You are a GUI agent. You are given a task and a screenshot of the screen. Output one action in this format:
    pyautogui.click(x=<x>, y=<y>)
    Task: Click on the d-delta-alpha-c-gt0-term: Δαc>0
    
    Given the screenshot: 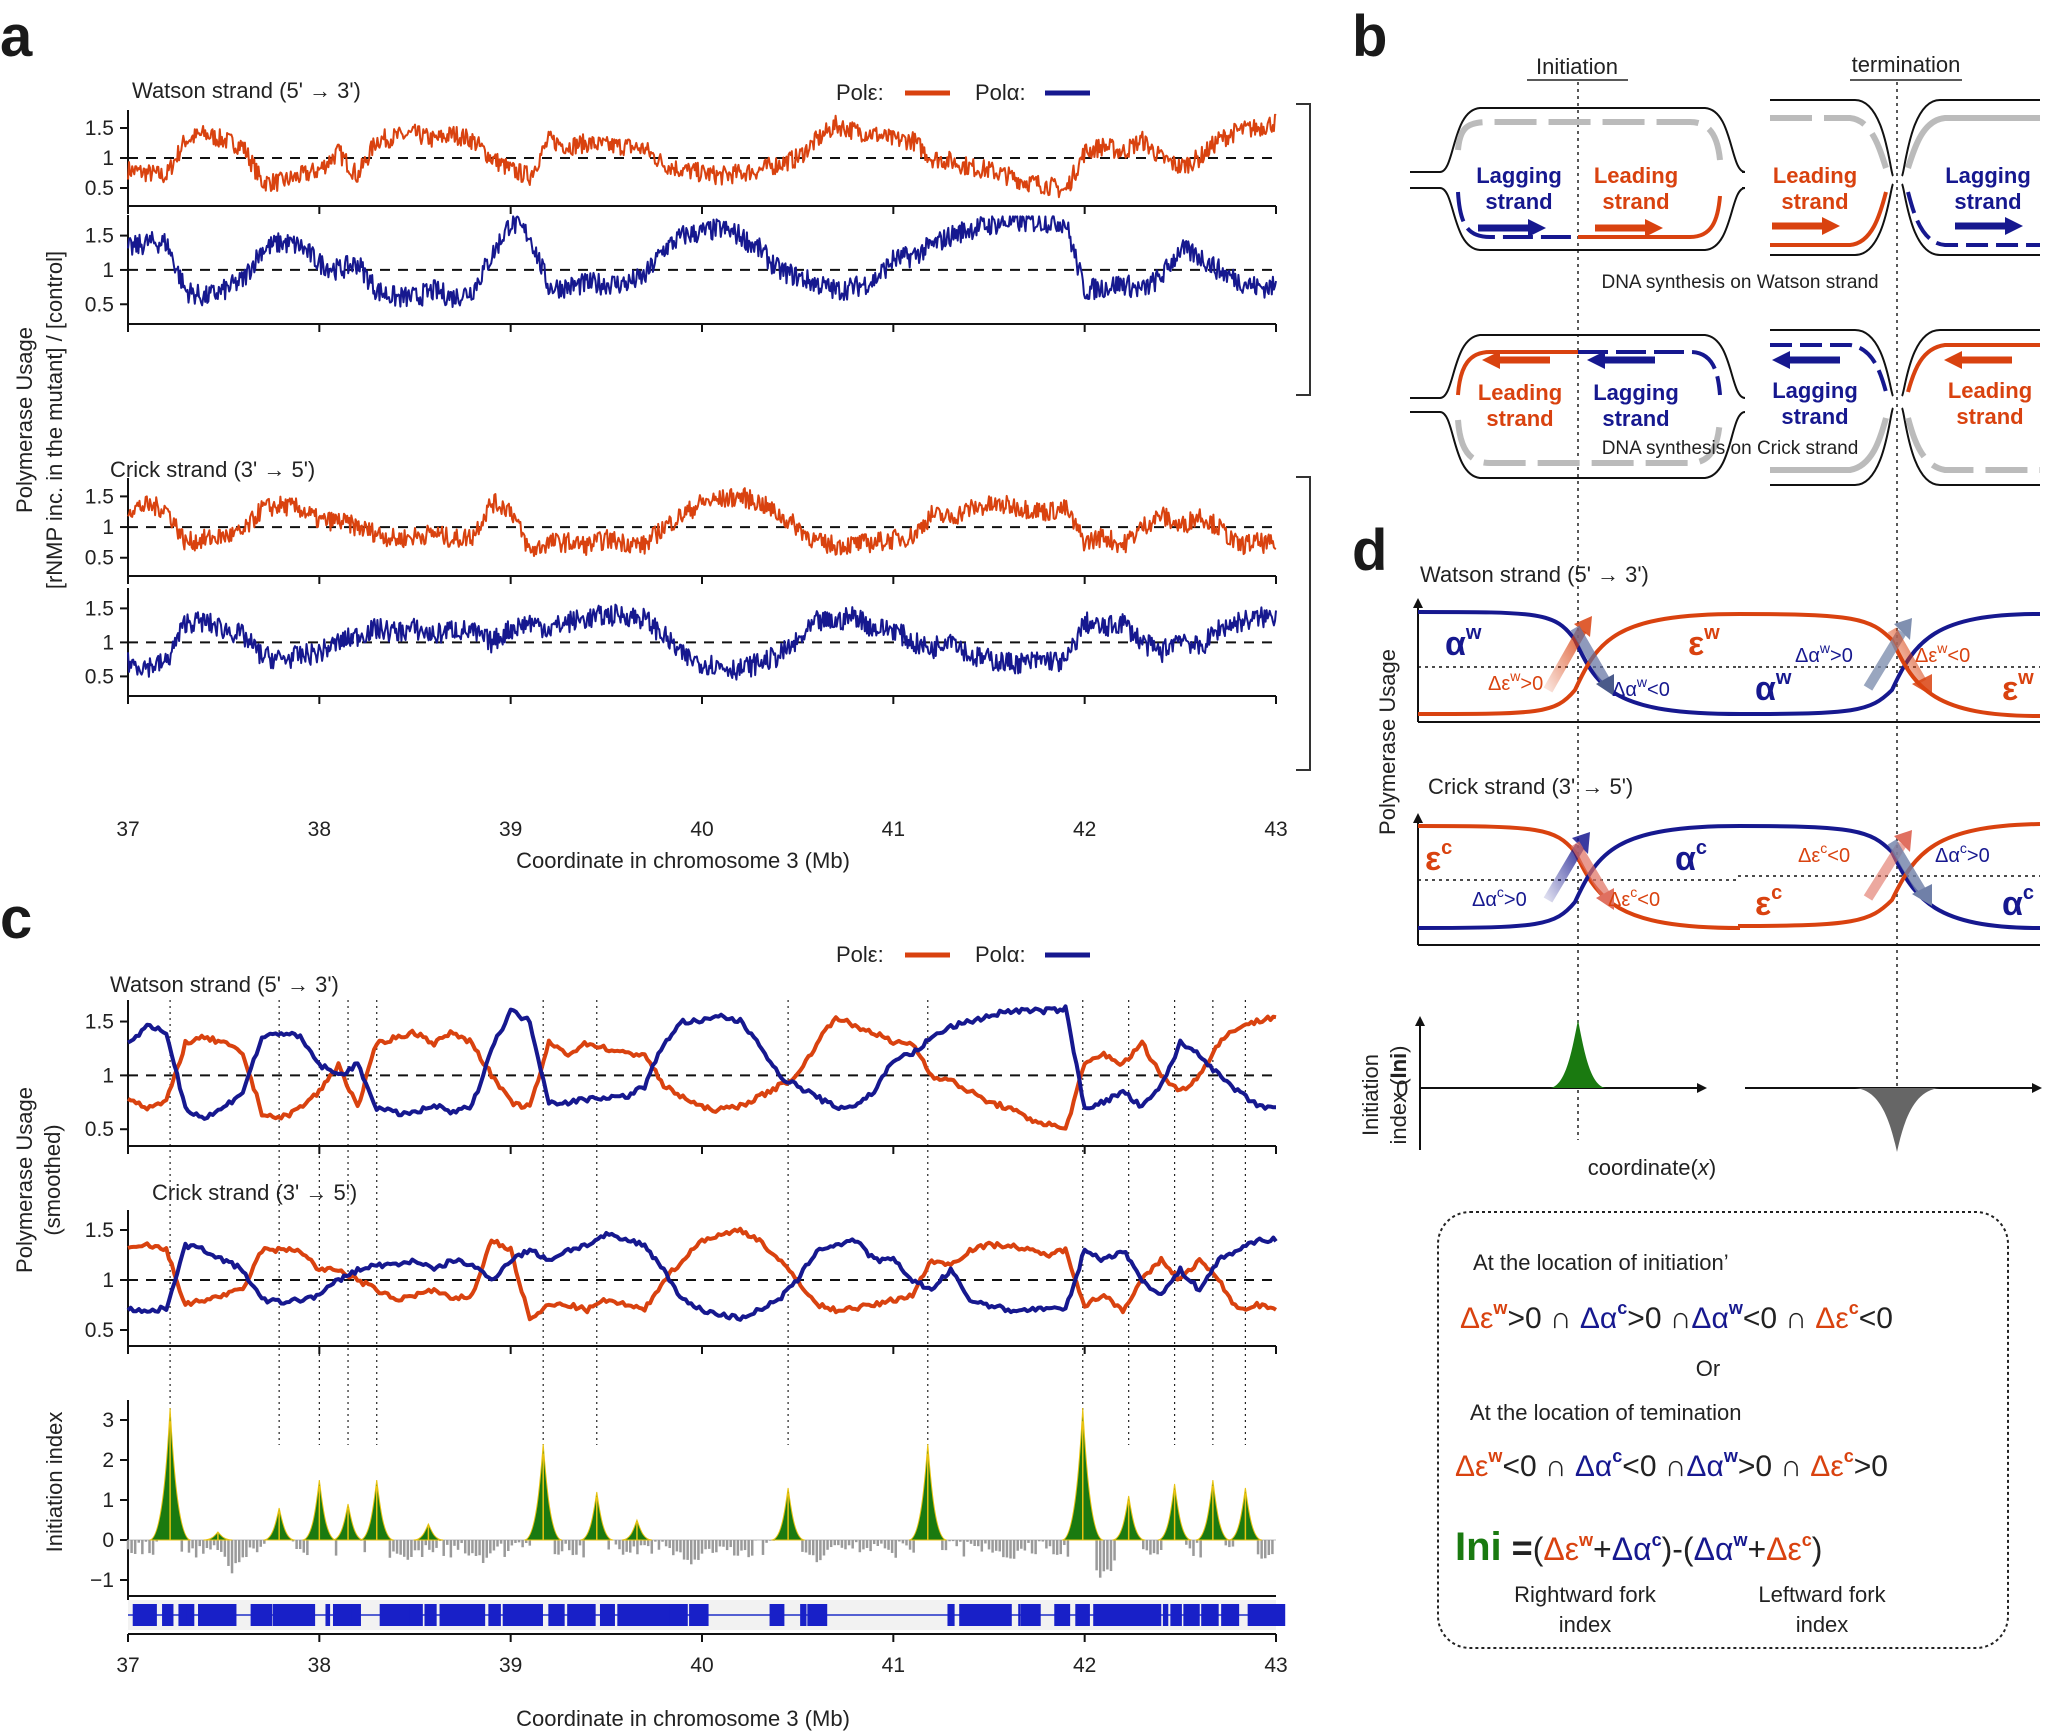 What is the action you would take?
    pyautogui.click(x=1962, y=853)
    